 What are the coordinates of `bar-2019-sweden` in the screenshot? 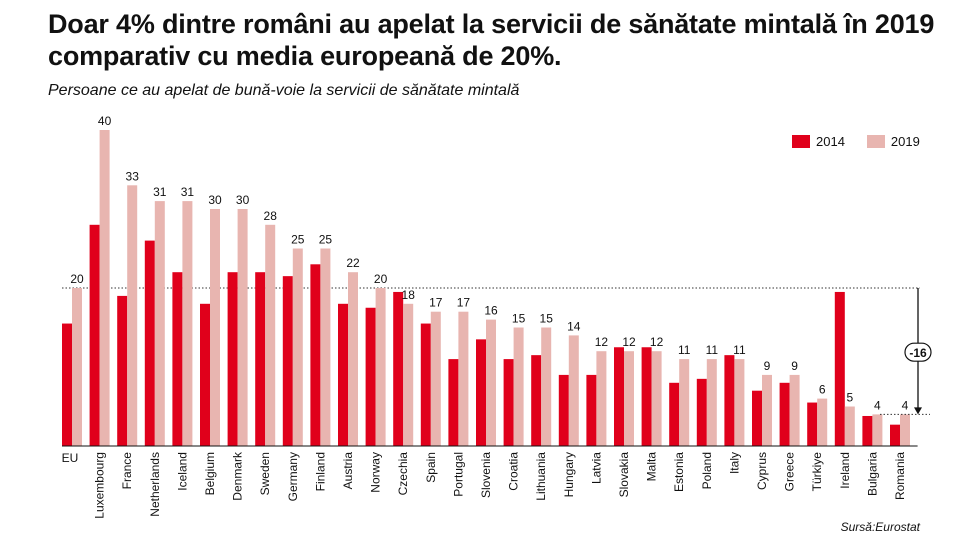 It's located at (270, 335).